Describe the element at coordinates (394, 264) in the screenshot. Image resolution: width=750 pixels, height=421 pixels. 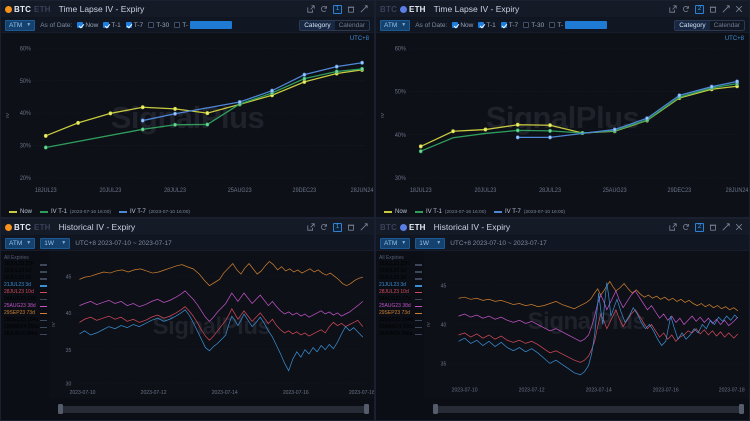
I see `expiry-label: 18JUL23 22h` at that location.